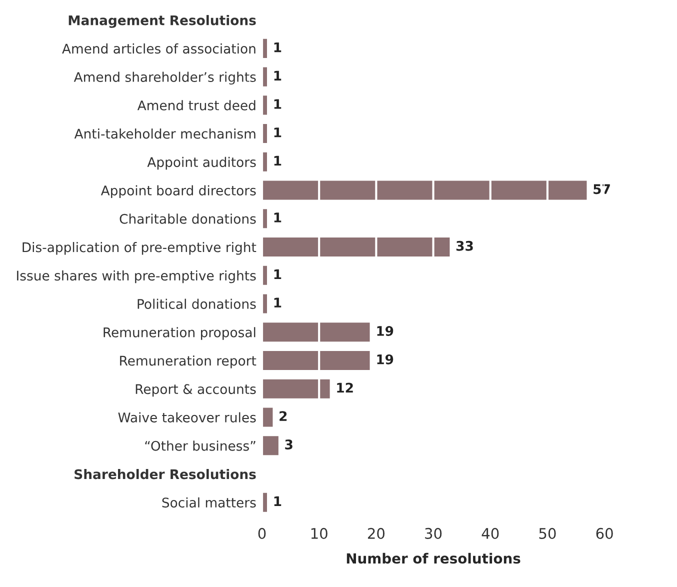  What do you see at coordinates (188, 219) in the screenshot?
I see `y-tick-label: Charitable donations` at bounding box center [188, 219].